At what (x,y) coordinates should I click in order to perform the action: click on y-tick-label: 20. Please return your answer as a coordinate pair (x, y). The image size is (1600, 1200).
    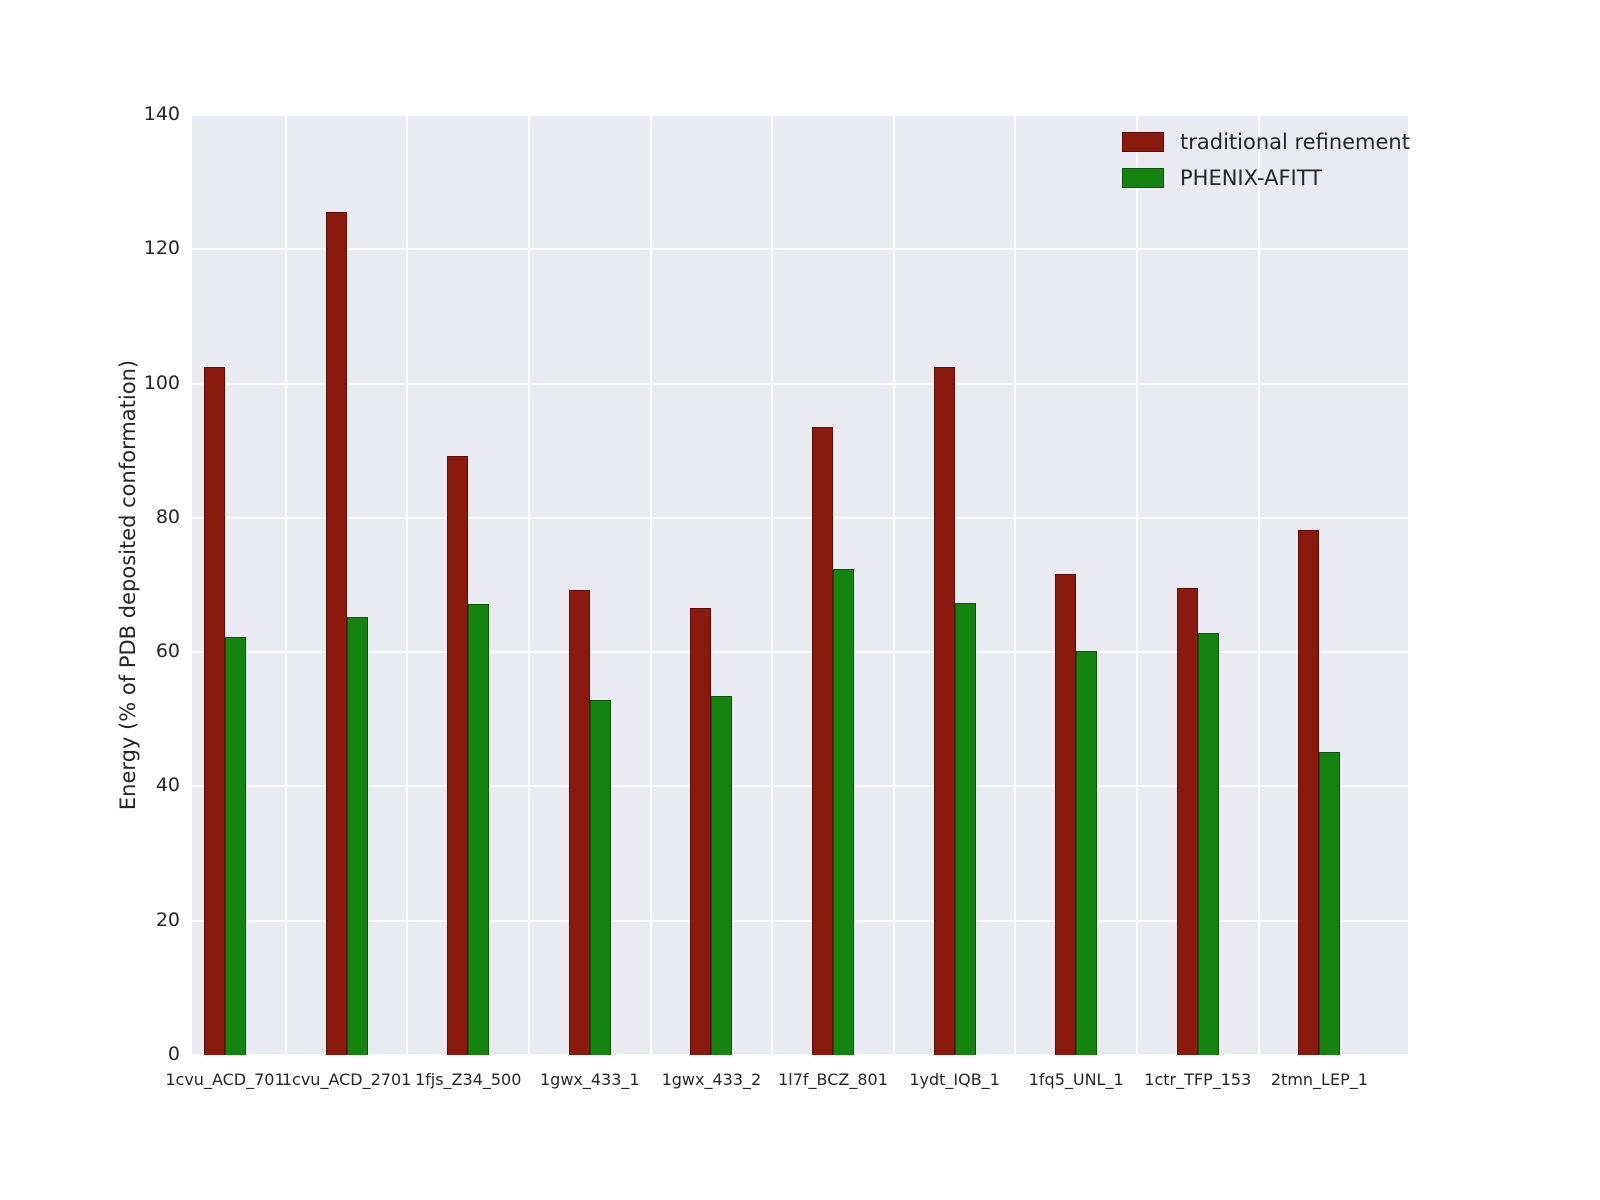
    Looking at the image, I should click on (167, 919).